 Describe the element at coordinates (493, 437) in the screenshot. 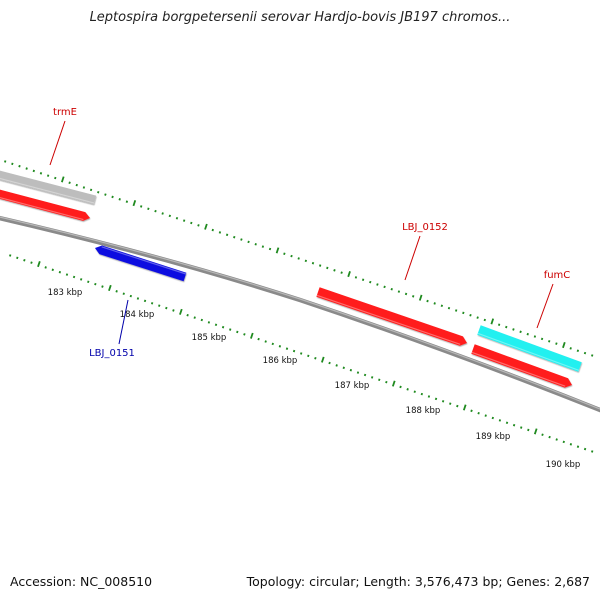

I see `scale-label-189-kbp: 189 kbp` at that location.